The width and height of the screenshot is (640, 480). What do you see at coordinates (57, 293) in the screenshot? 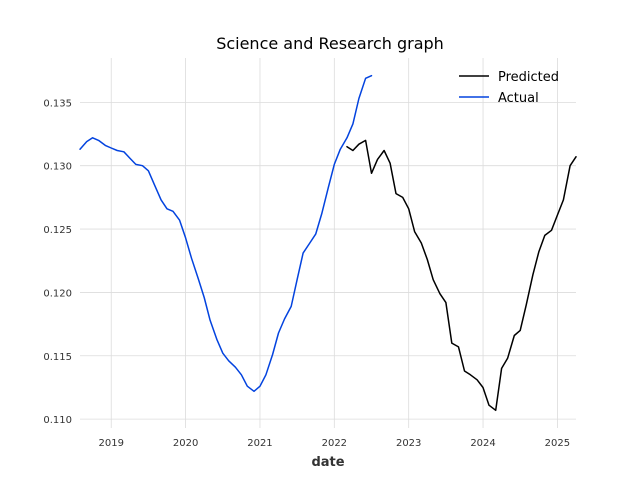
I see `y-tick-label: 0.120` at bounding box center [57, 293].